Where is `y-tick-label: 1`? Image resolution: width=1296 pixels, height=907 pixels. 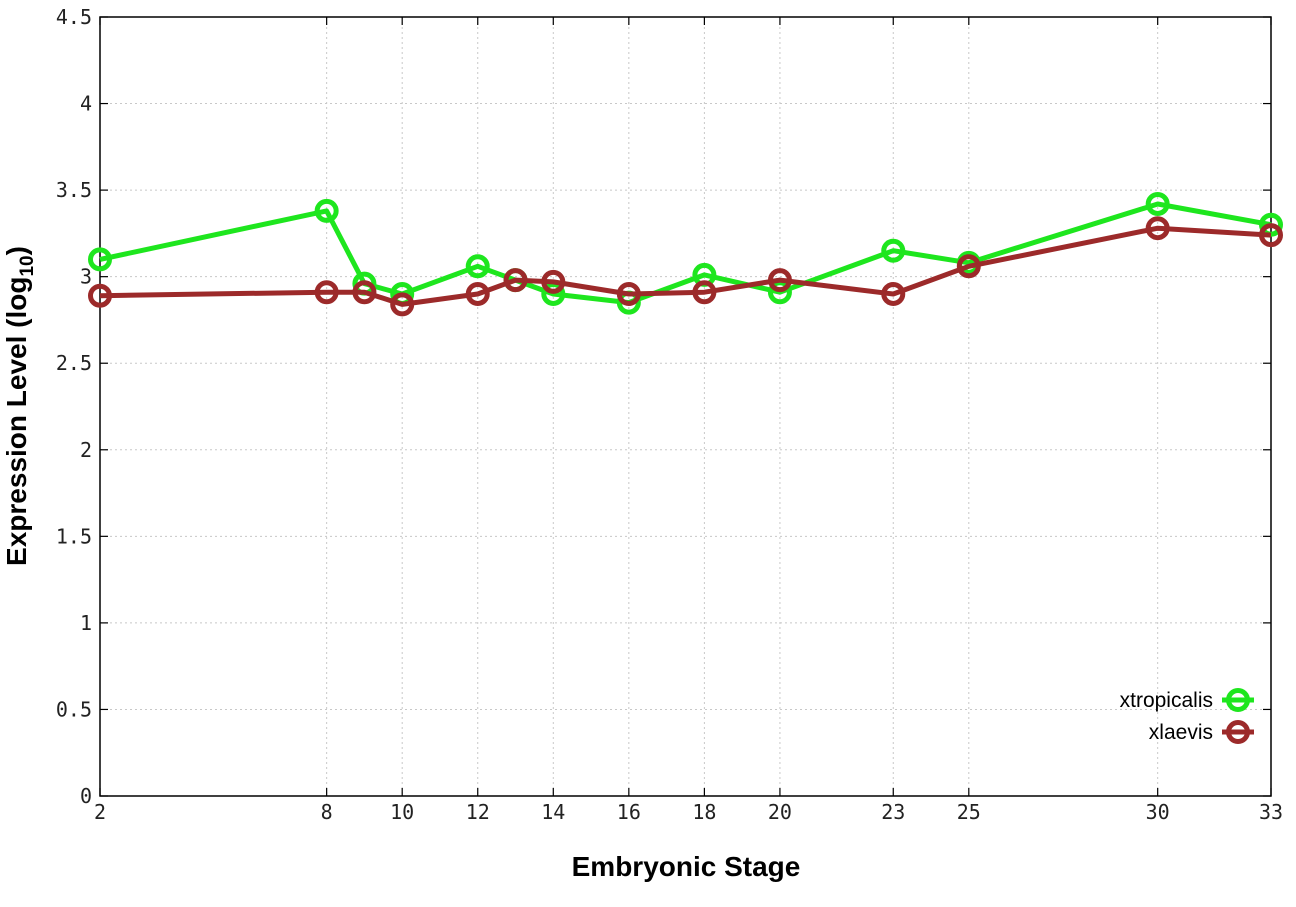 y-tick-label: 1 is located at coordinates (86, 623).